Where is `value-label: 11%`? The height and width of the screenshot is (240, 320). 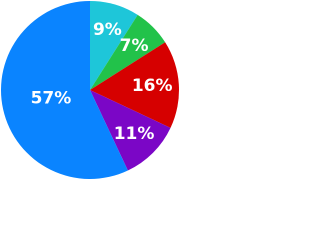
value-label: 11% is located at coordinates (134, 134).